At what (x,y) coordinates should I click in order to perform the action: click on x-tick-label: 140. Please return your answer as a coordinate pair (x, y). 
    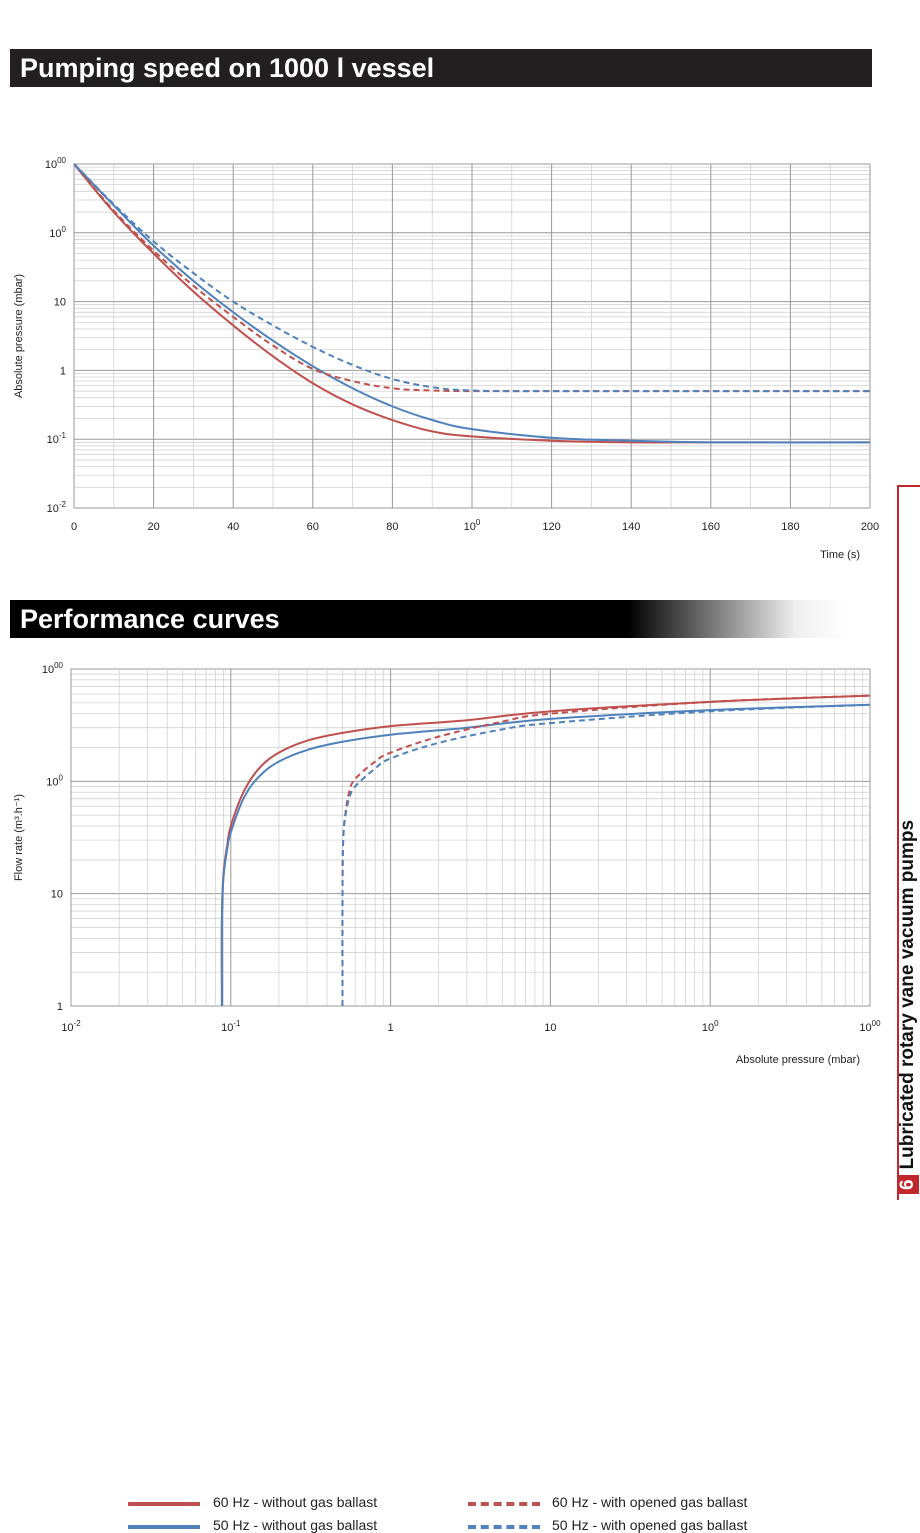
    Looking at the image, I should click on (631, 527).